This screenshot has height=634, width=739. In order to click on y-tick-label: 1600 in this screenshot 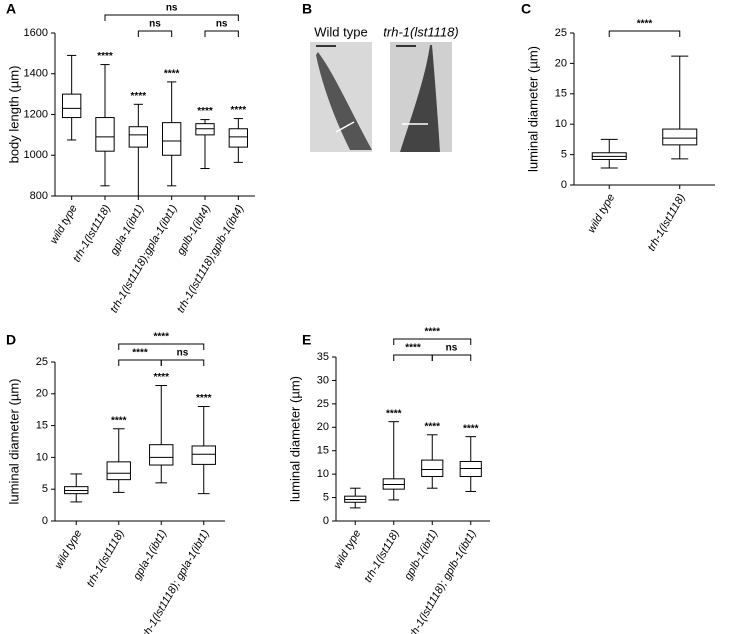, I will do `click(36, 33)`.